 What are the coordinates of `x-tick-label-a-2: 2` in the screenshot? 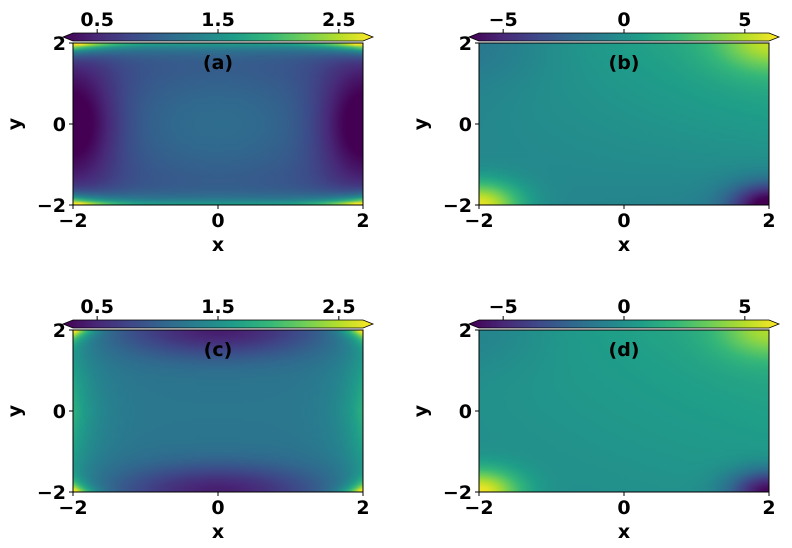 It's located at (362, 221).